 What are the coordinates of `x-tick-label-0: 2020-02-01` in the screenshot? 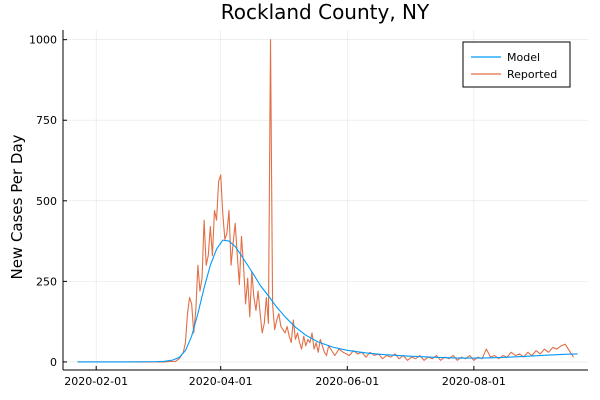 It's located at (96, 381).